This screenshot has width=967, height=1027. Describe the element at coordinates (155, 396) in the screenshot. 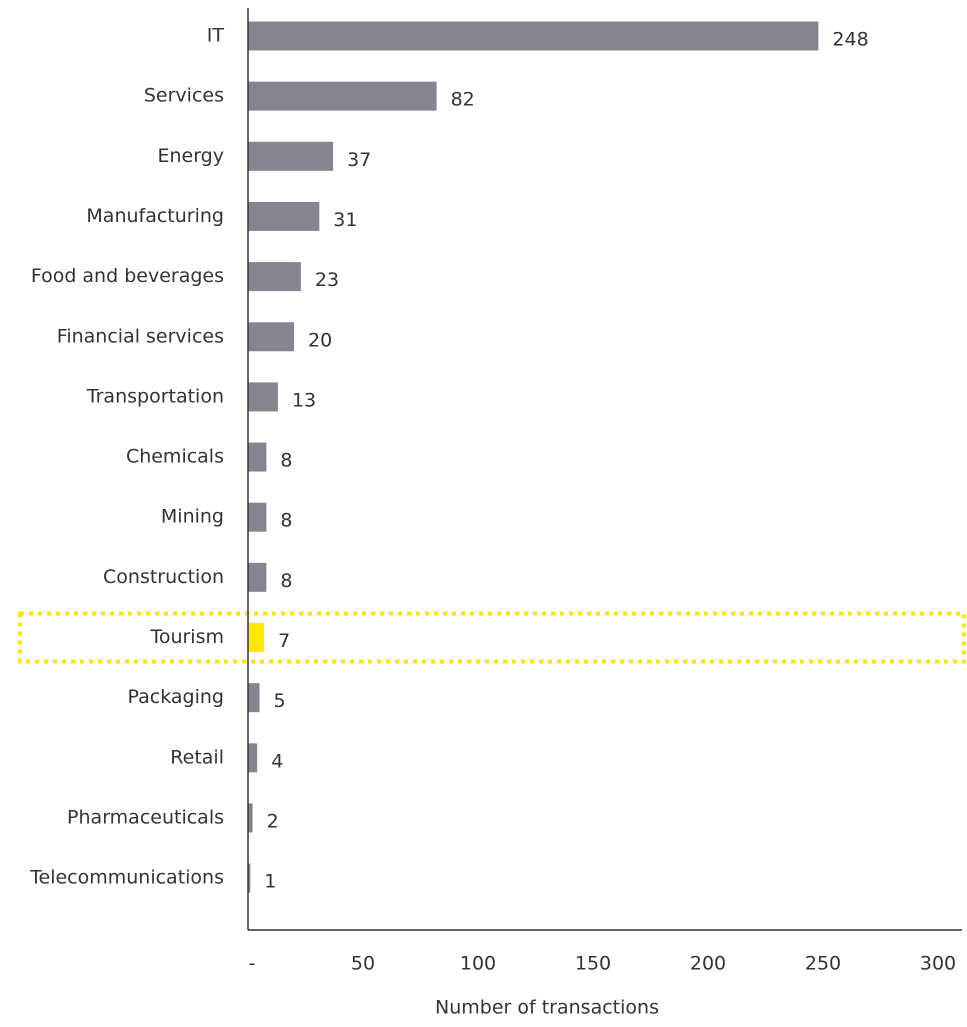

I see `category-label: Transportation` at that location.